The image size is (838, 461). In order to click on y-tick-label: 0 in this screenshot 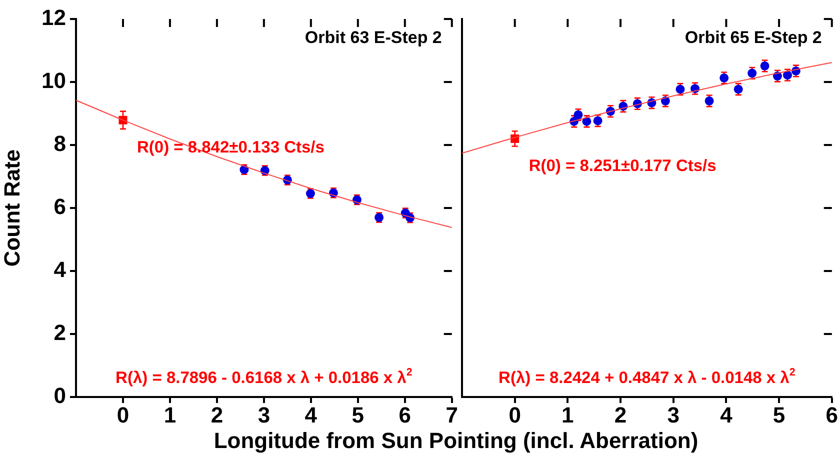, I will do `click(60, 395)`.